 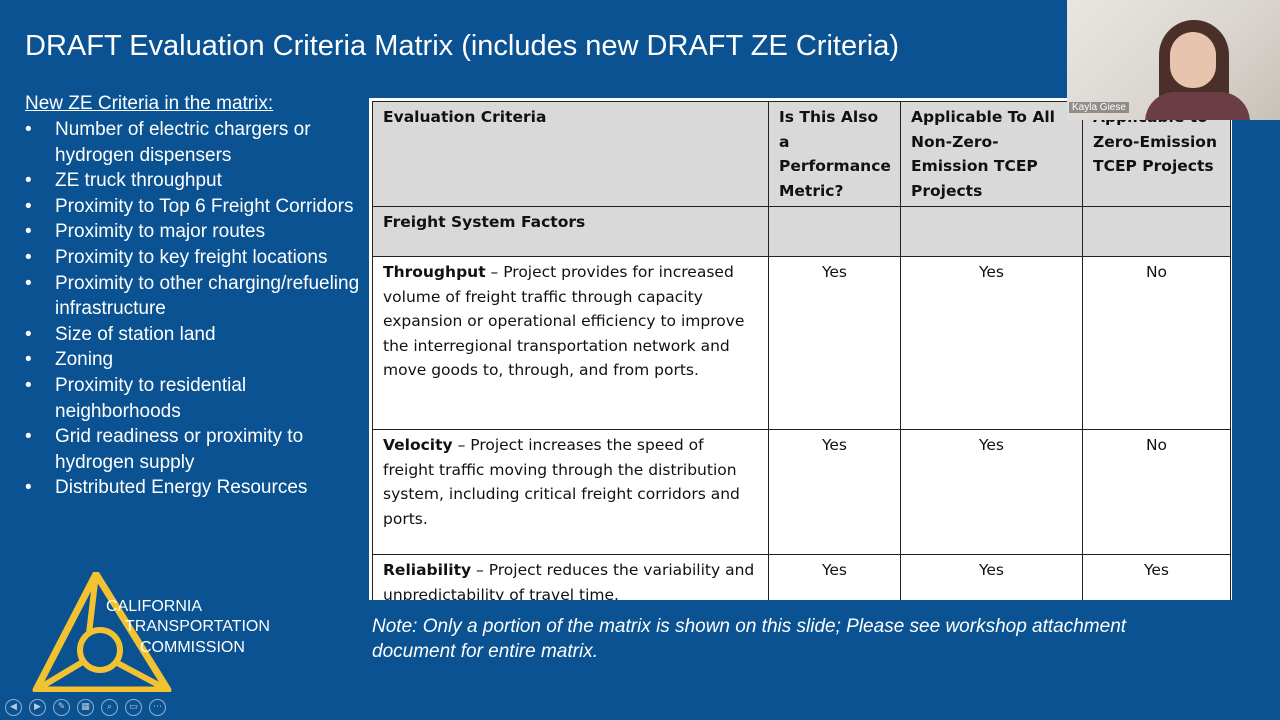 I want to click on logo-line-1: CALIFORNIA, so click(x=154, y=606).